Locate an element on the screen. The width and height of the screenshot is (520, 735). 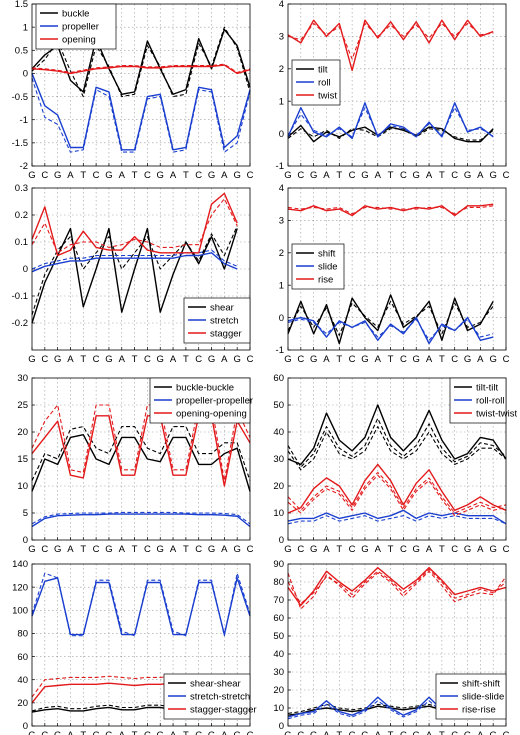
y-tick-label: -1 is located at coordinates (280, 350).